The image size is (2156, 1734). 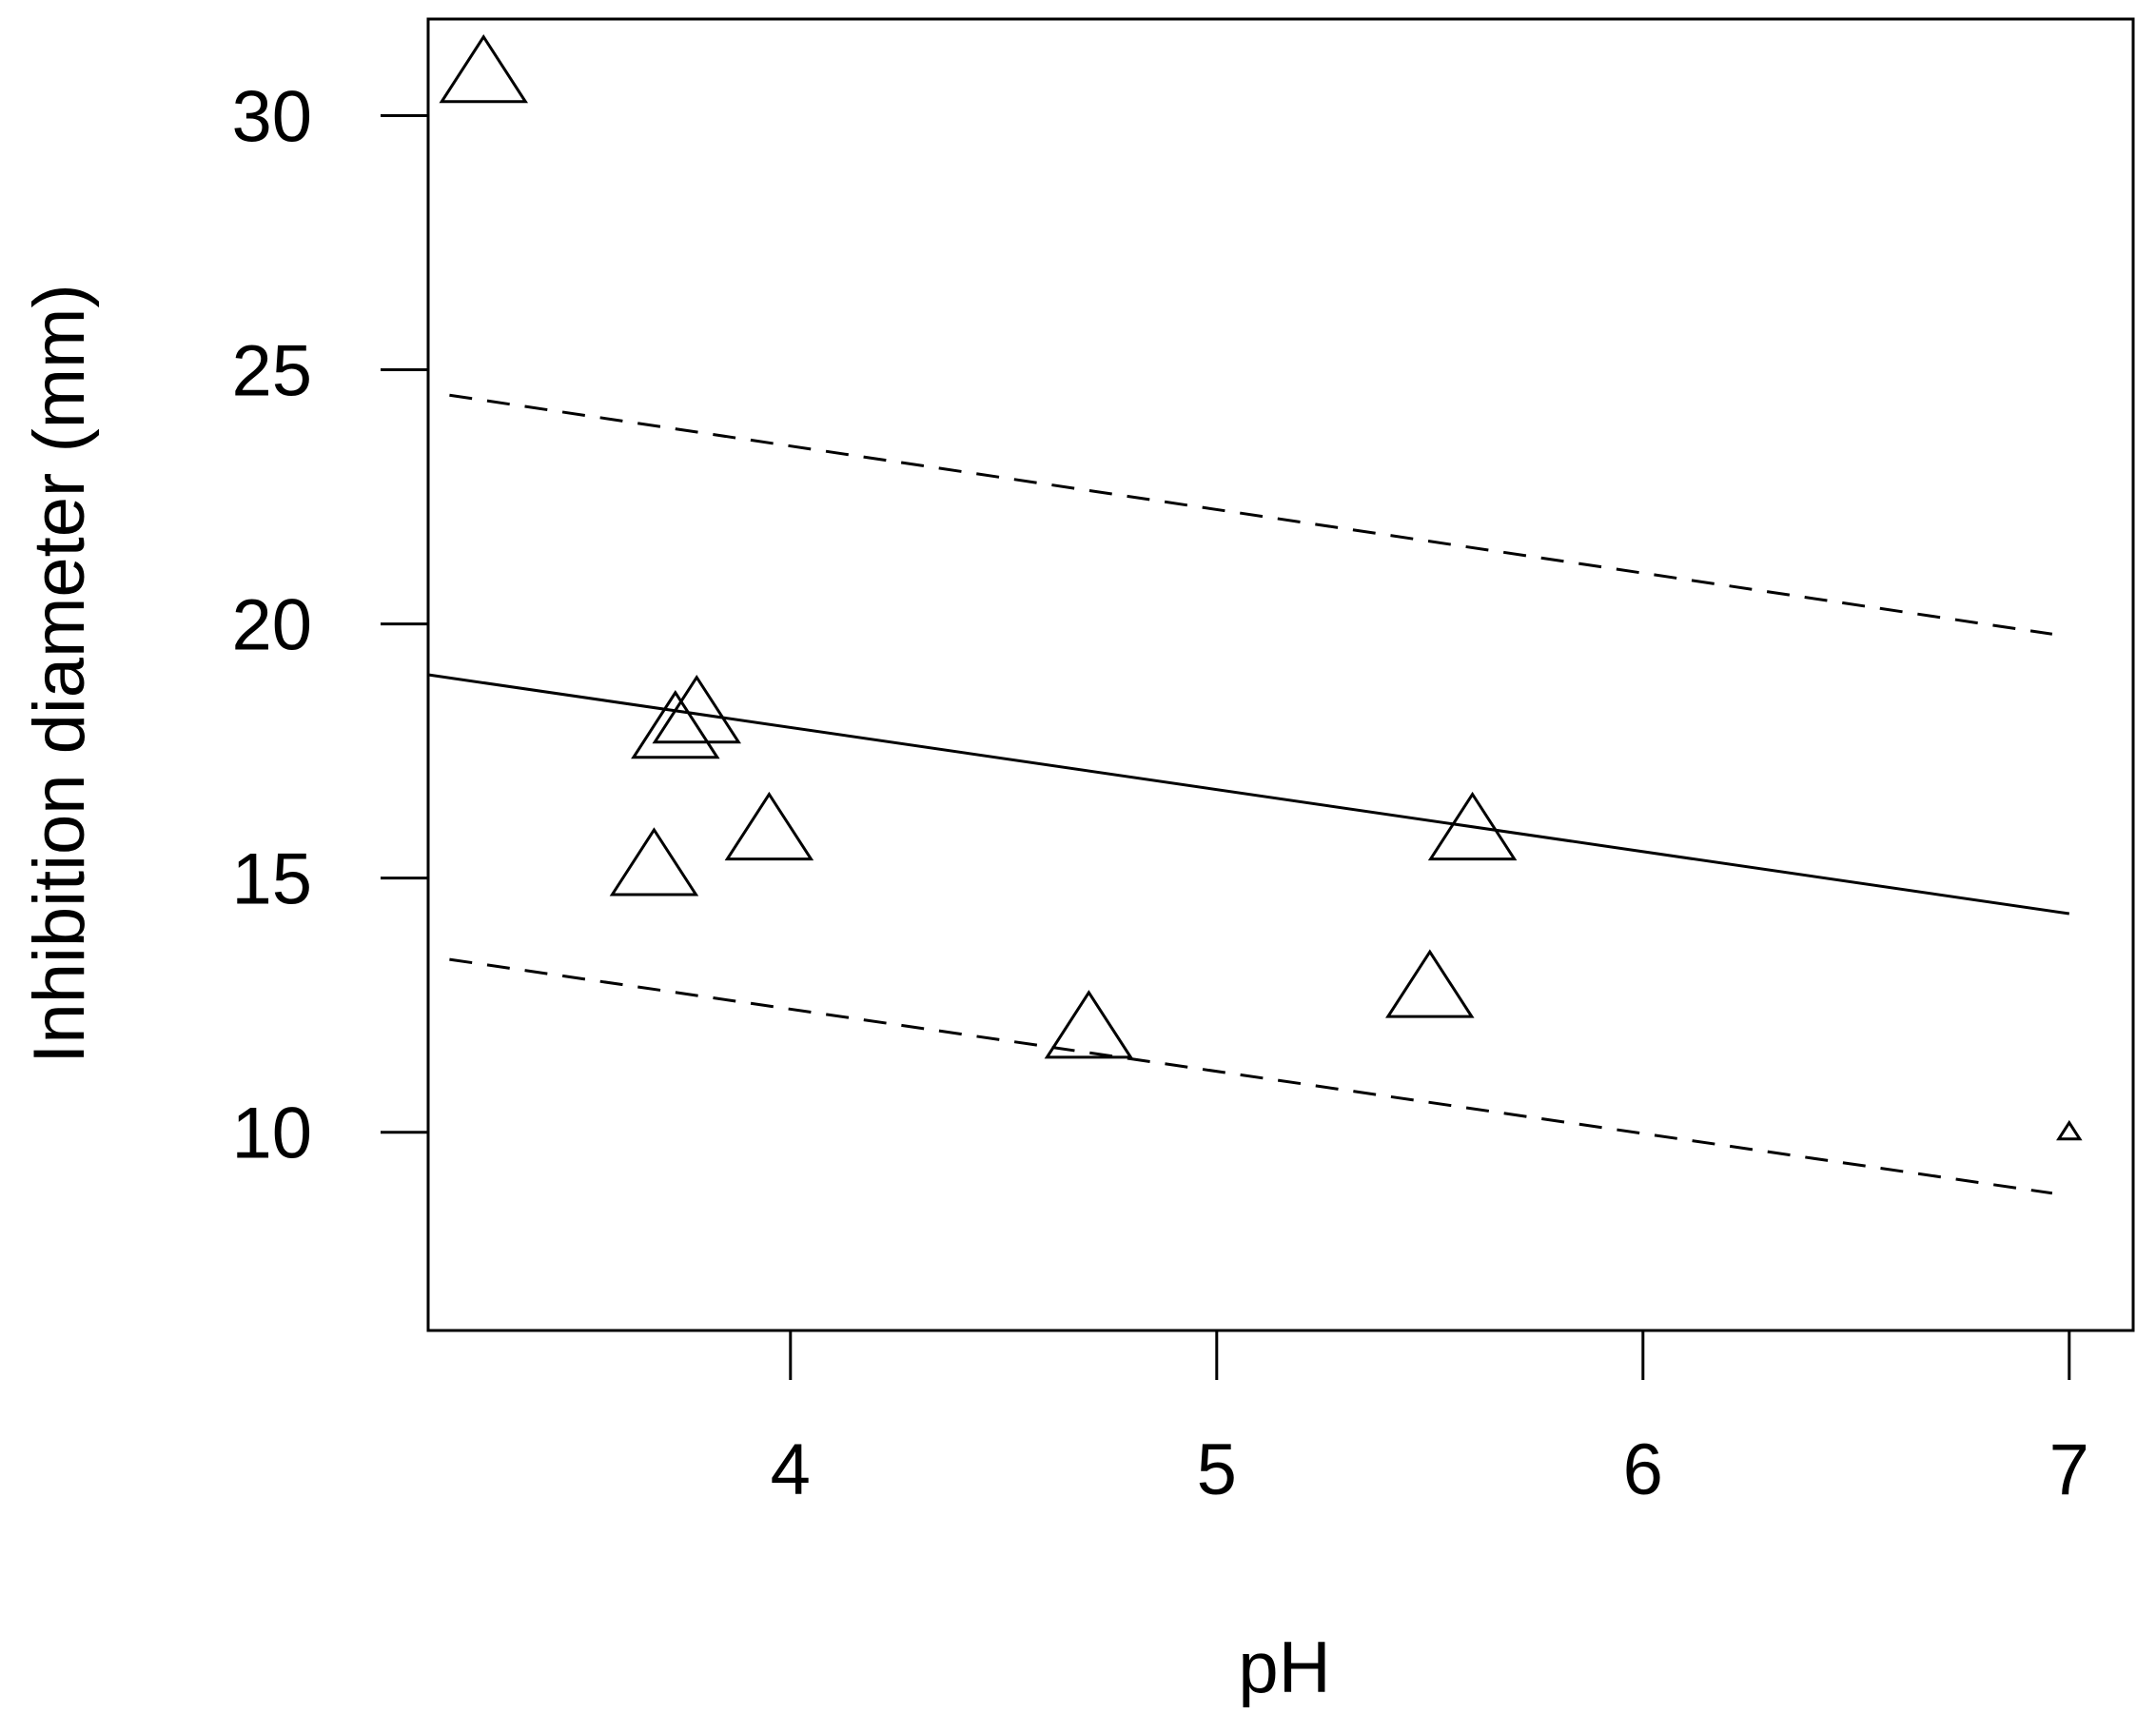 What do you see at coordinates (791, 1469) in the screenshot?
I see `x-tick-label-4: 4` at bounding box center [791, 1469].